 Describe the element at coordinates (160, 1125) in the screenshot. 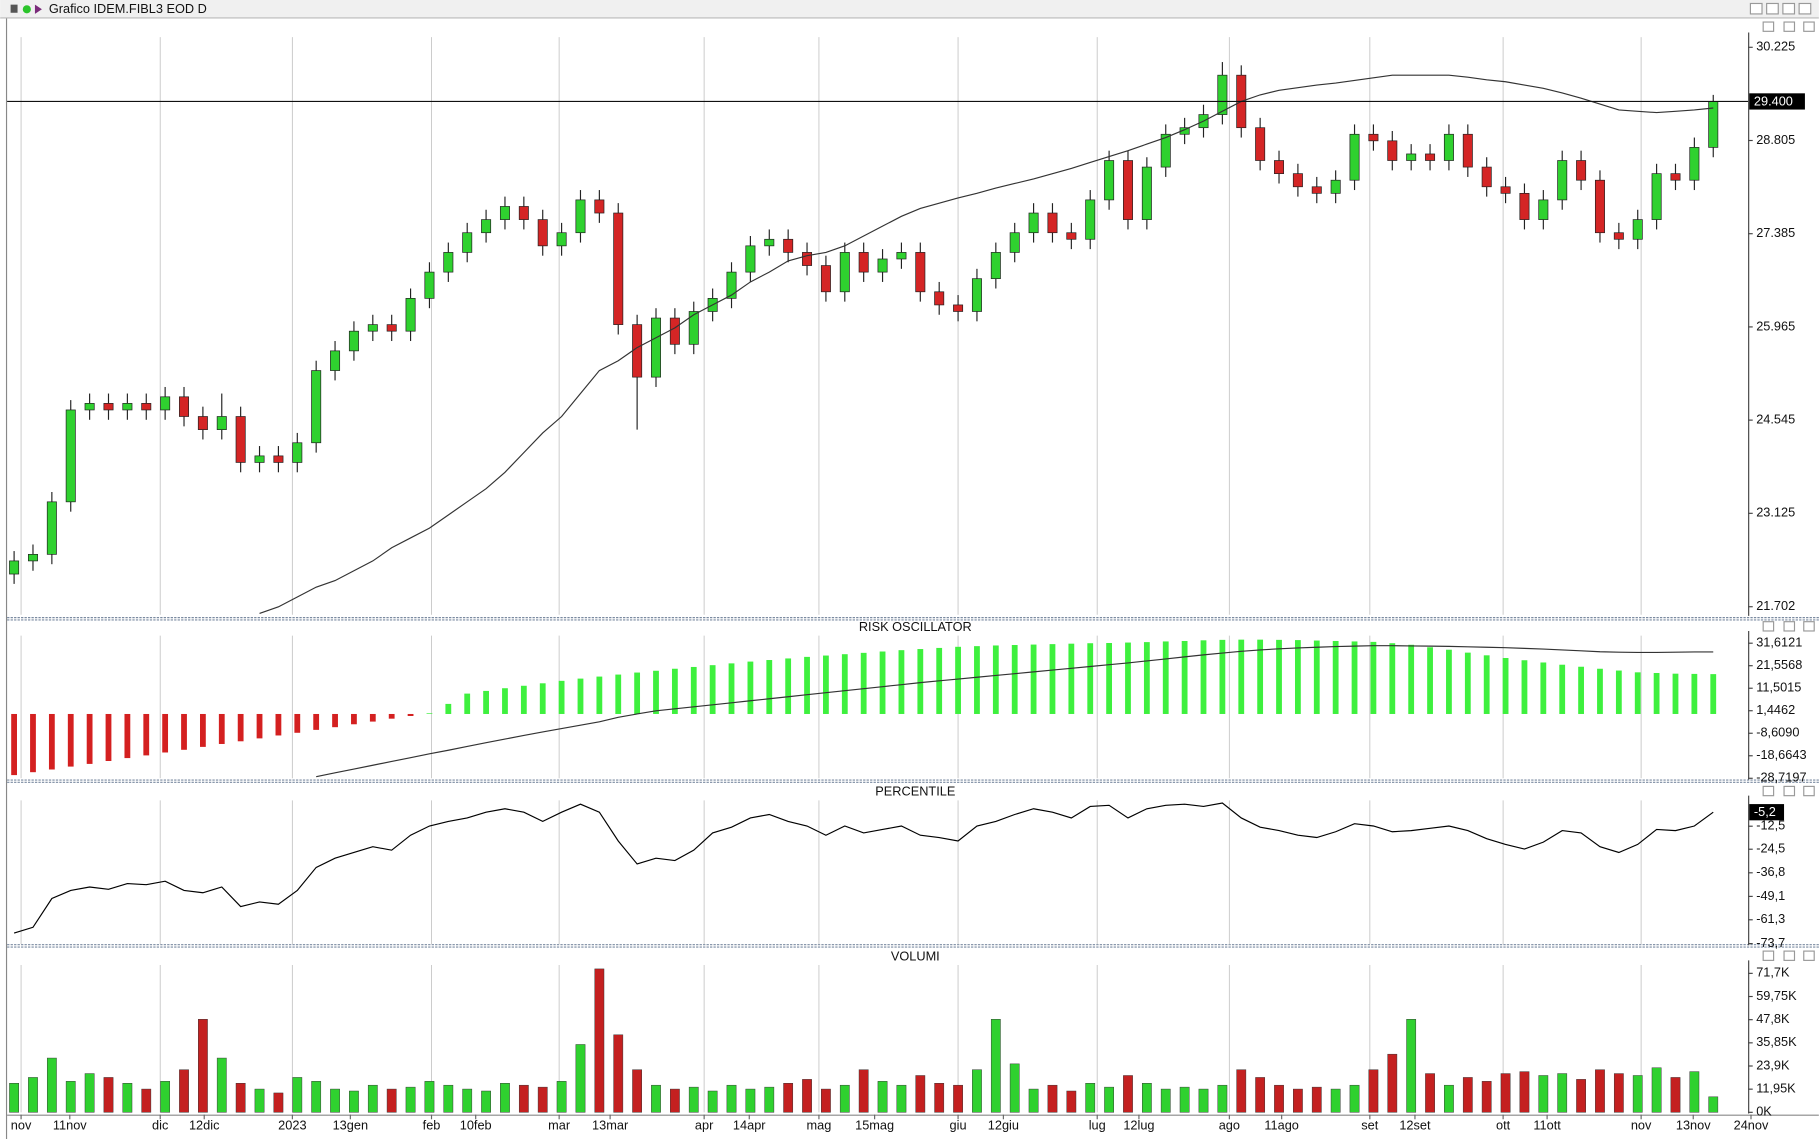

I see `x-tick-label: dic` at that location.